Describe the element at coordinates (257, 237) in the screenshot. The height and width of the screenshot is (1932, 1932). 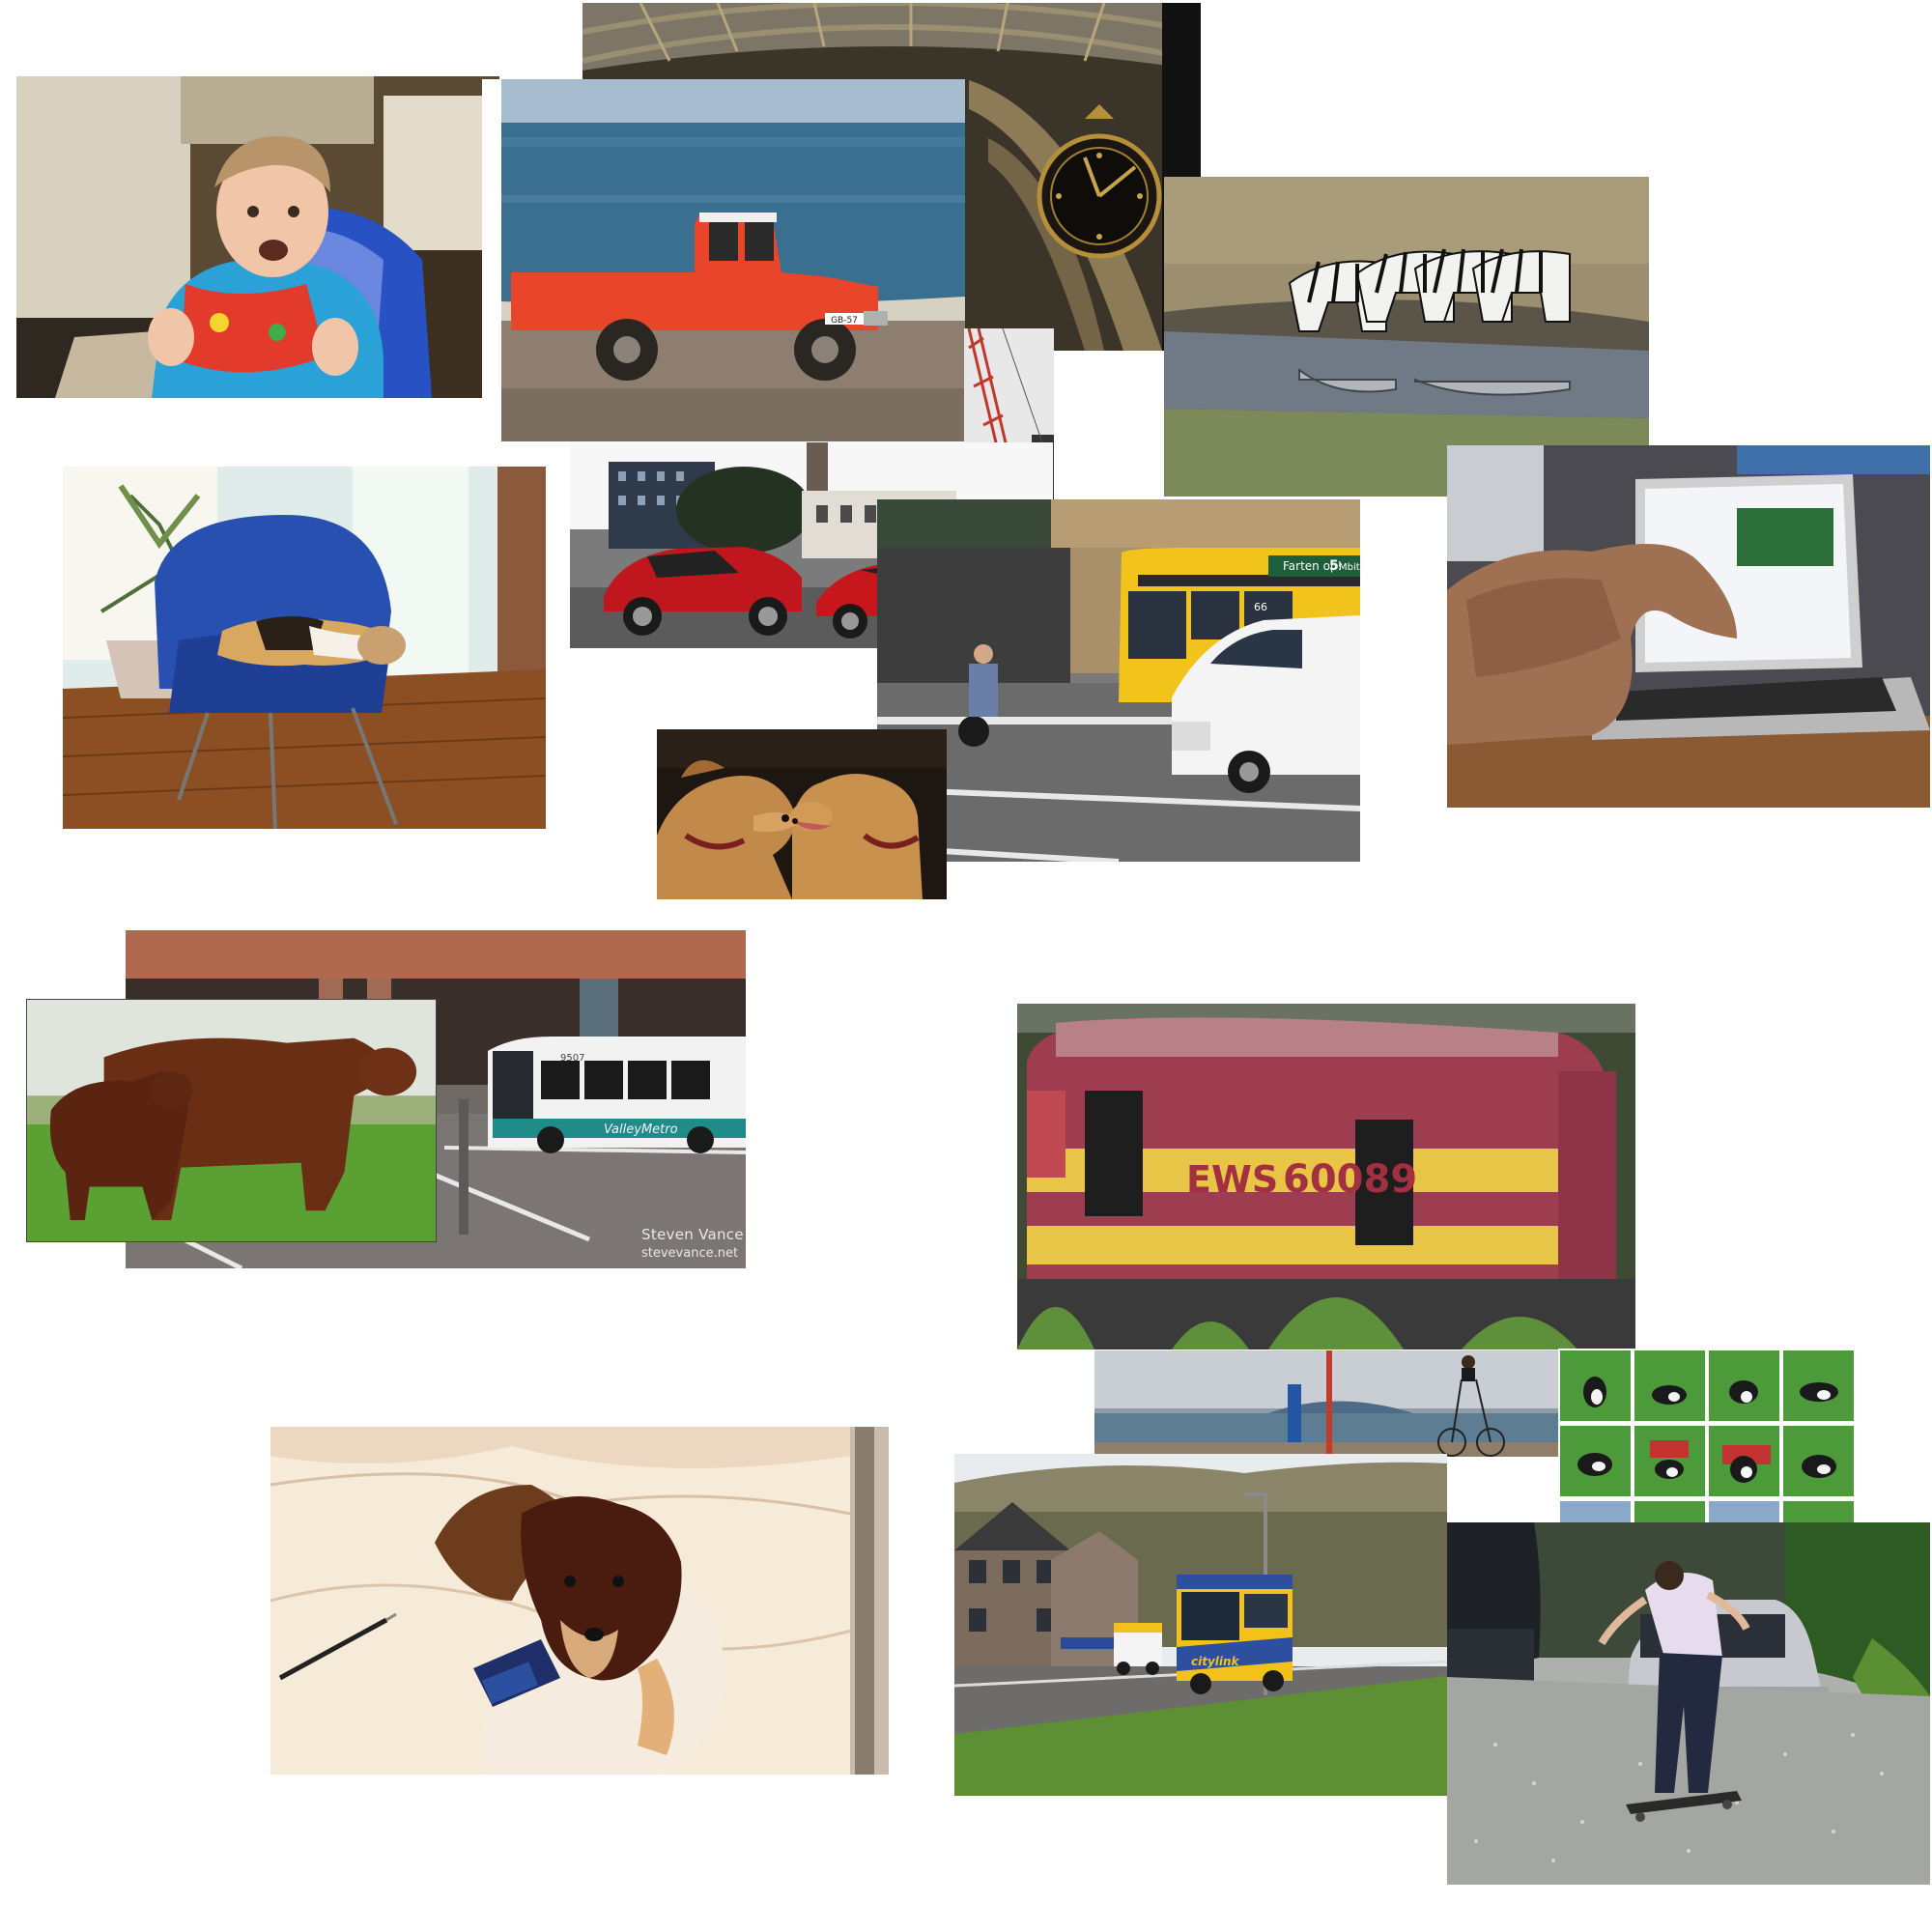
I see `photo-toddler` at that location.